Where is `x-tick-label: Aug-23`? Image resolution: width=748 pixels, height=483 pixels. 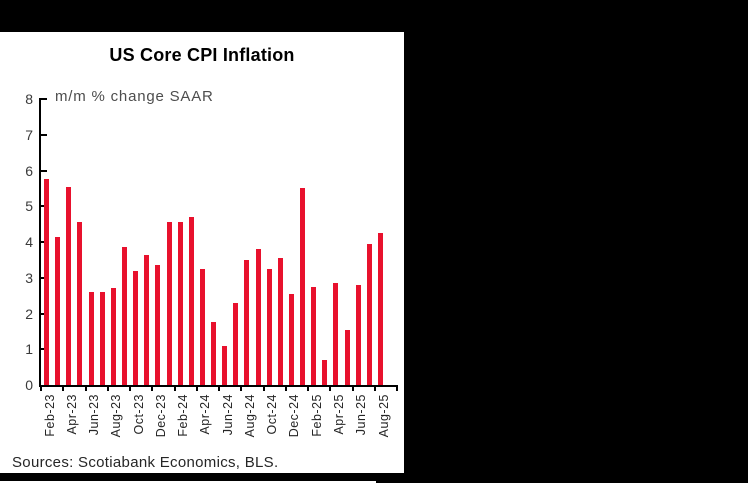 x-tick-label: Aug-23 is located at coordinates (116, 416).